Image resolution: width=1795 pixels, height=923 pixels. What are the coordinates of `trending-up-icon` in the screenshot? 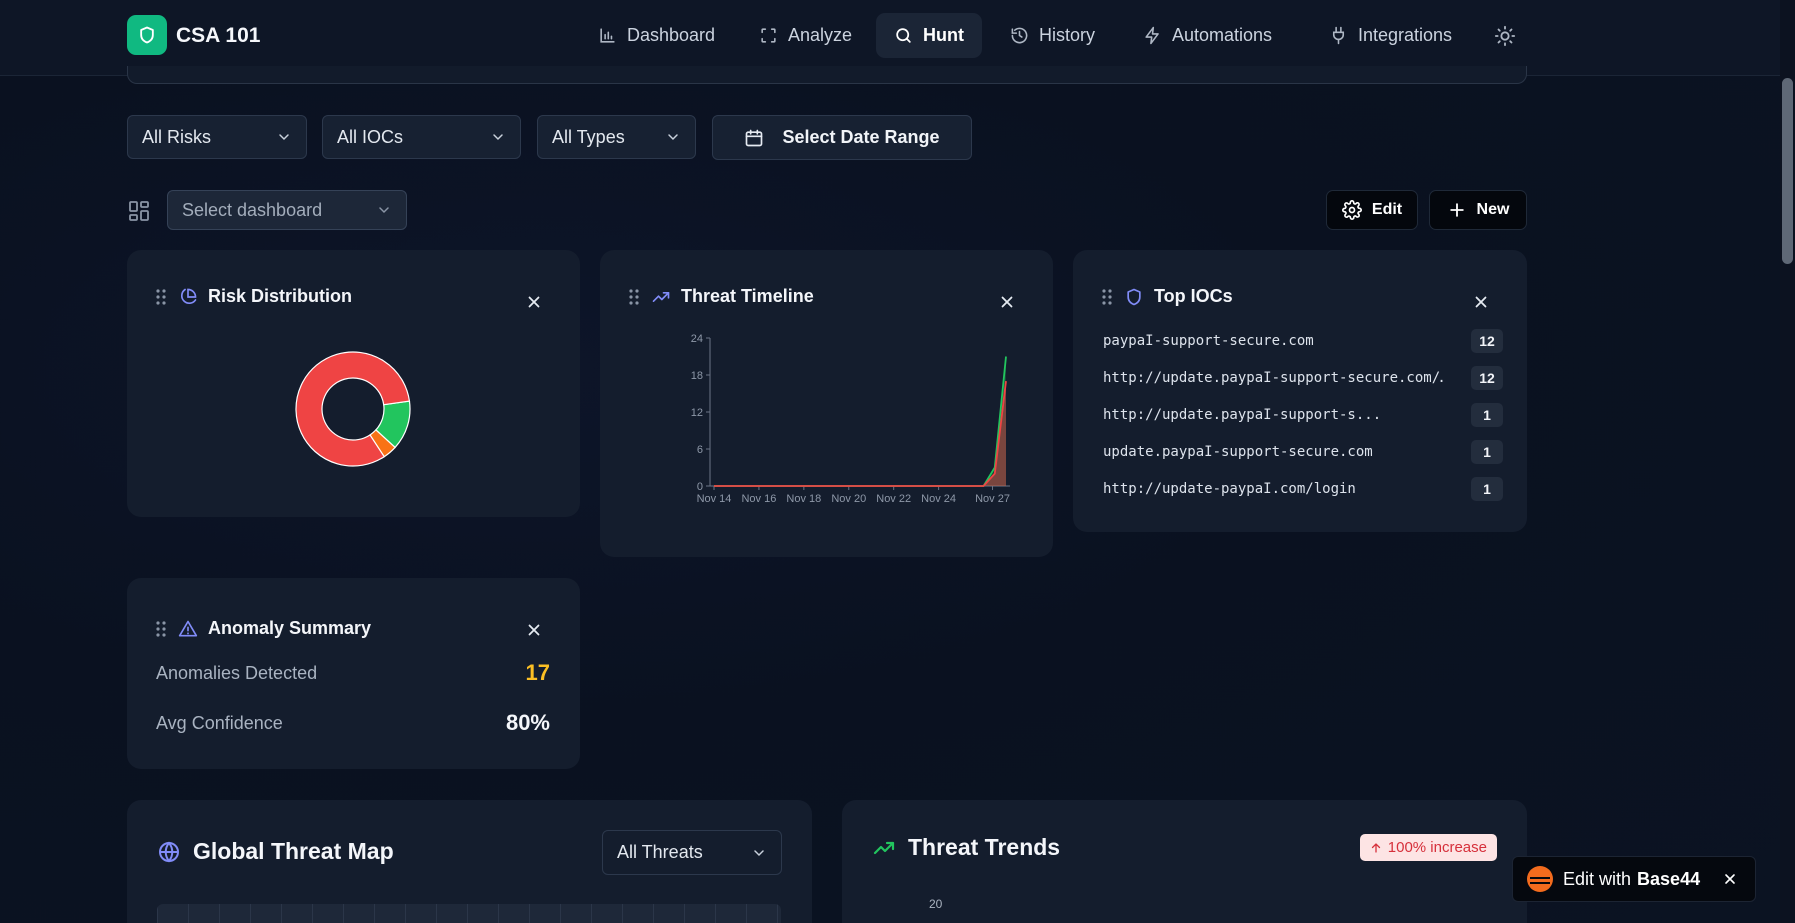 It's located at (661, 296).